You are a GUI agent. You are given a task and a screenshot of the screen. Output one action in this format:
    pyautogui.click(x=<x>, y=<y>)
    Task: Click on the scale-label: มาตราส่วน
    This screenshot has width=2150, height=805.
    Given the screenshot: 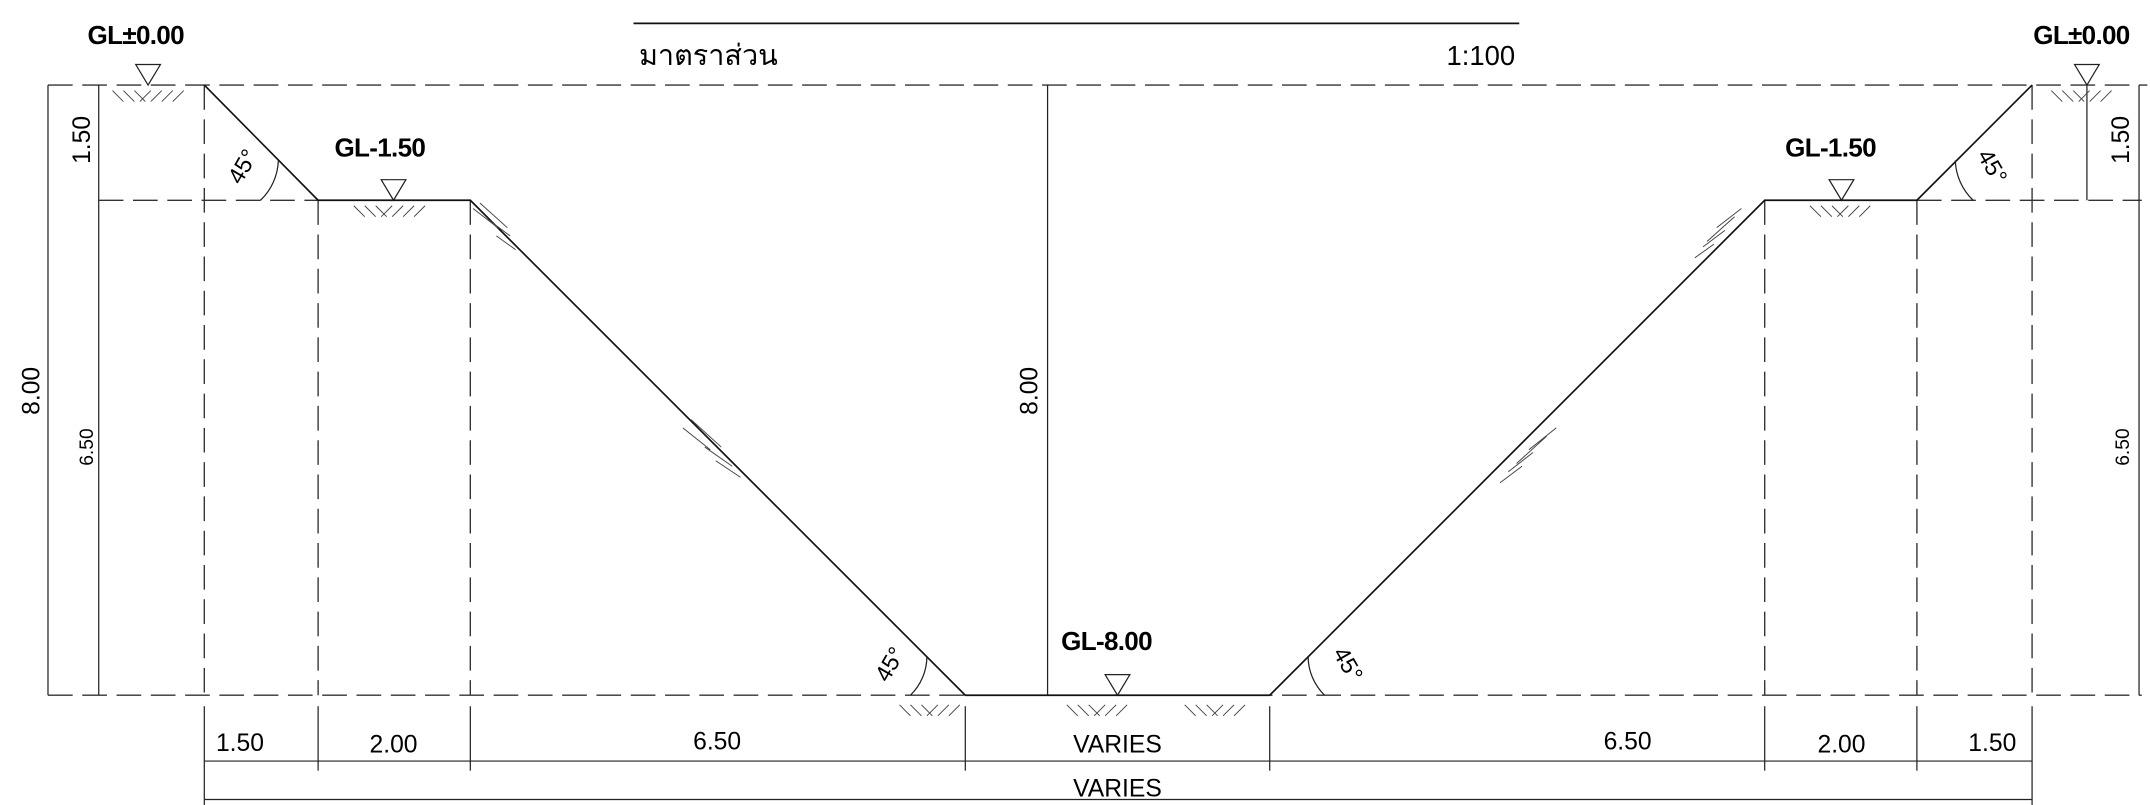 What is the action you would take?
    pyautogui.click(x=708, y=56)
    